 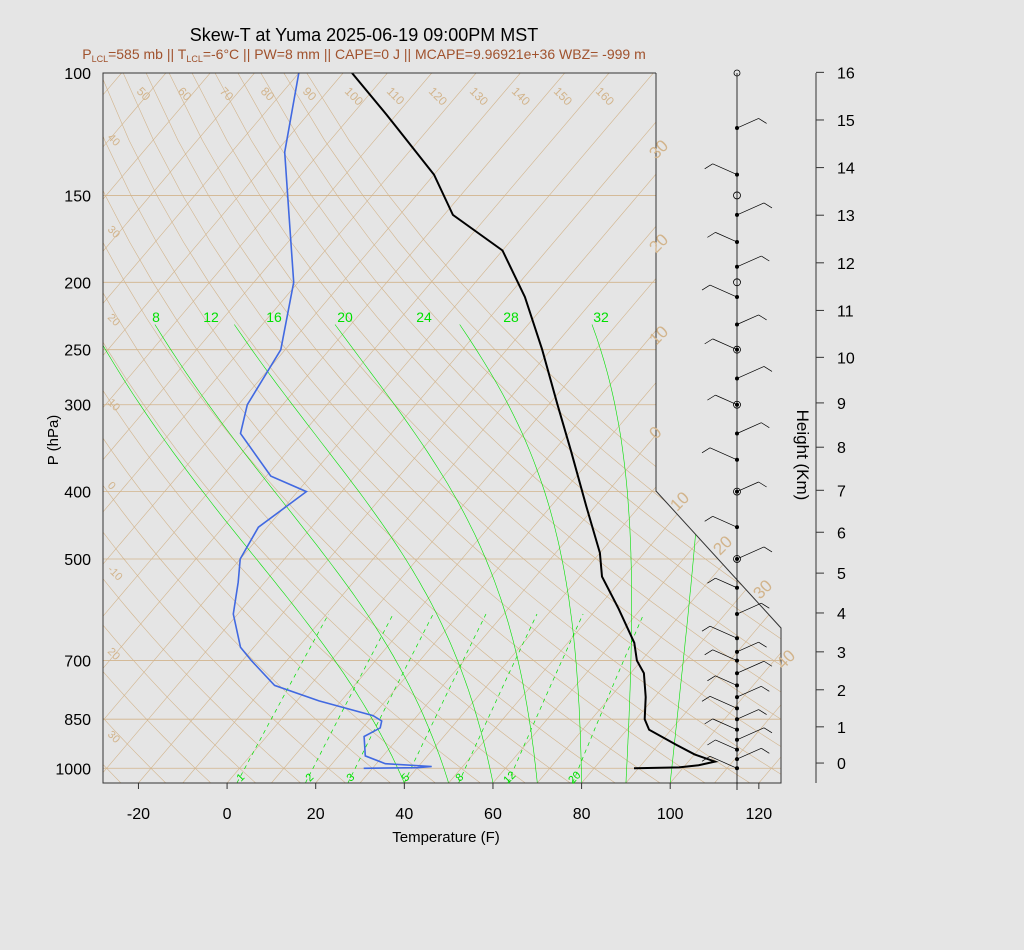 I want to click on series-line-dewpoint, so click(x=332, y=421).